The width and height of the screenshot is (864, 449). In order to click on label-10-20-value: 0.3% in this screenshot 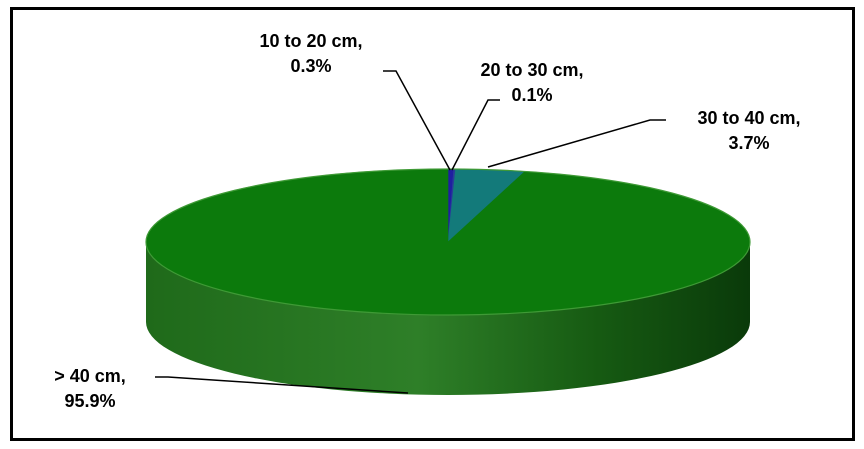, I will do `click(310, 66)`.